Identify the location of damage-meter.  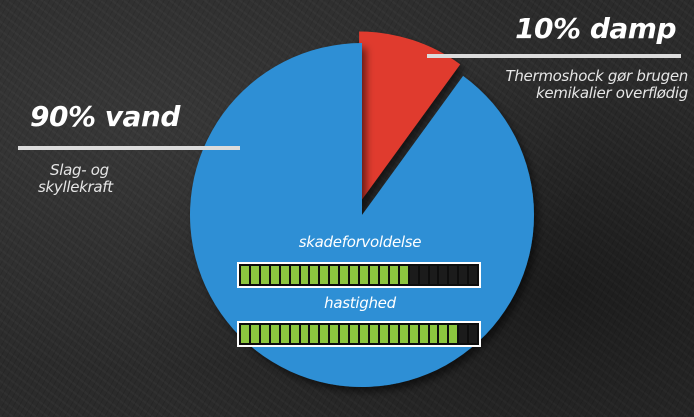
(359, 275).